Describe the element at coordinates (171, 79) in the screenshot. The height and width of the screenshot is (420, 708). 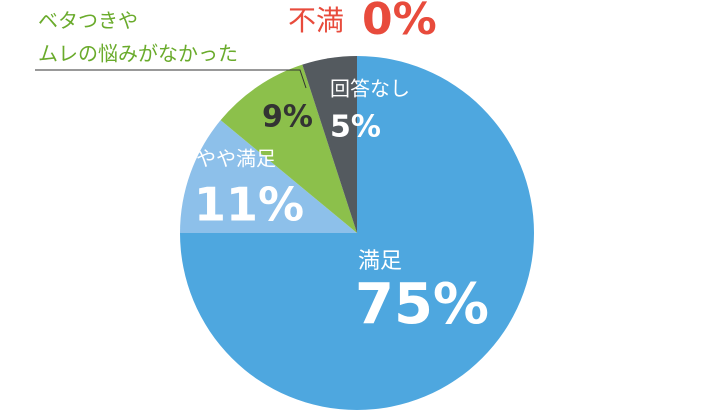
I see `leader-line` at that location.